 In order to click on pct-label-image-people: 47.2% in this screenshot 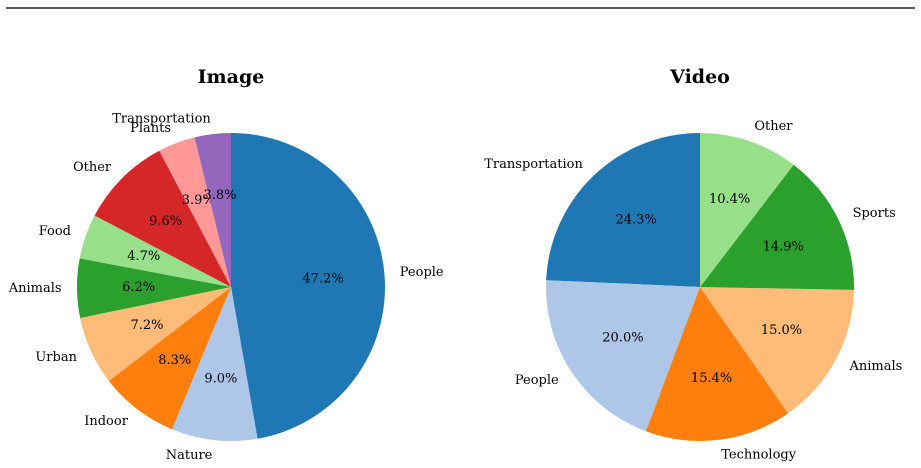, I will do `click(322, 279)`.